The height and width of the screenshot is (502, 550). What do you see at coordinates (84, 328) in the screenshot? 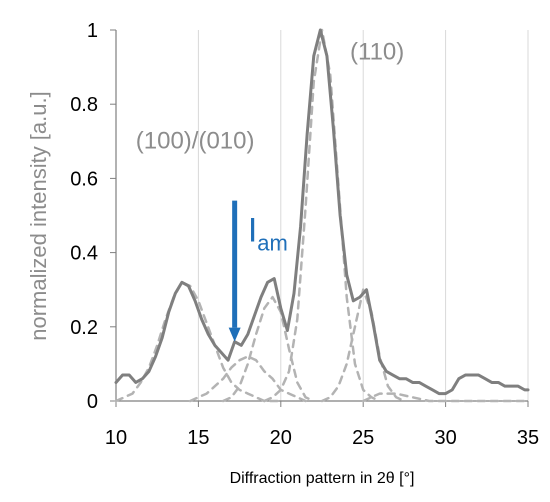
I see `y-tick-label-1: 0.2` at bounding box center [84, 328].